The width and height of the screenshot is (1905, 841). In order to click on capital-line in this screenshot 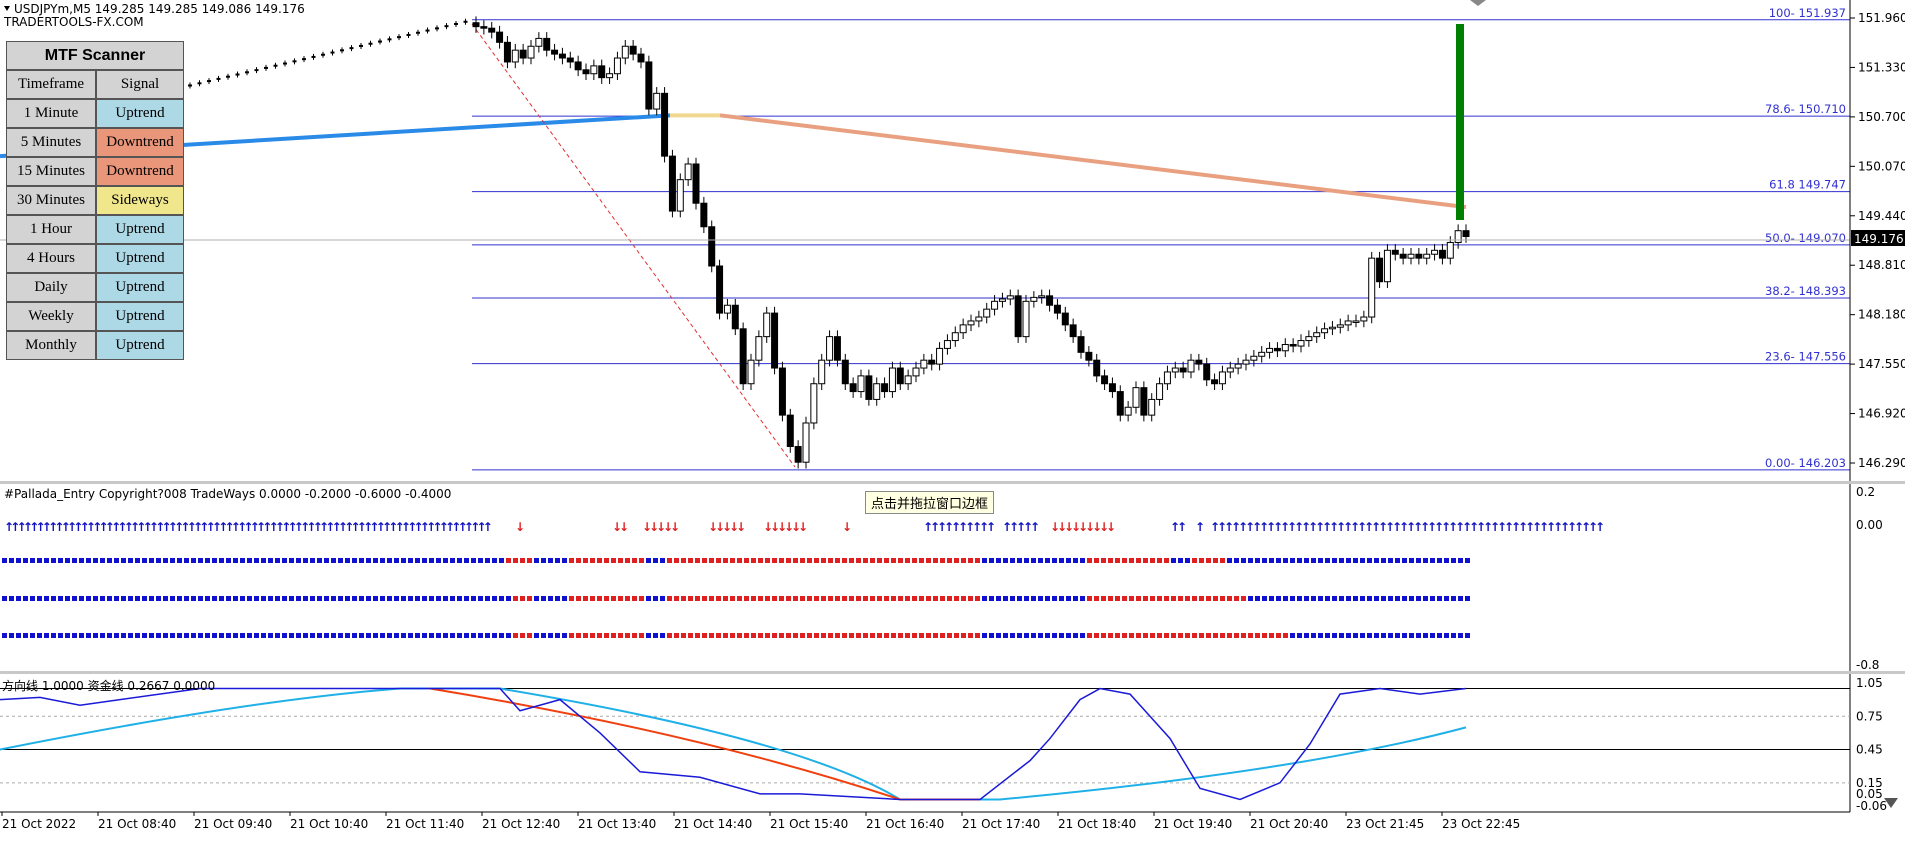, I will do `click(733, 744)`.